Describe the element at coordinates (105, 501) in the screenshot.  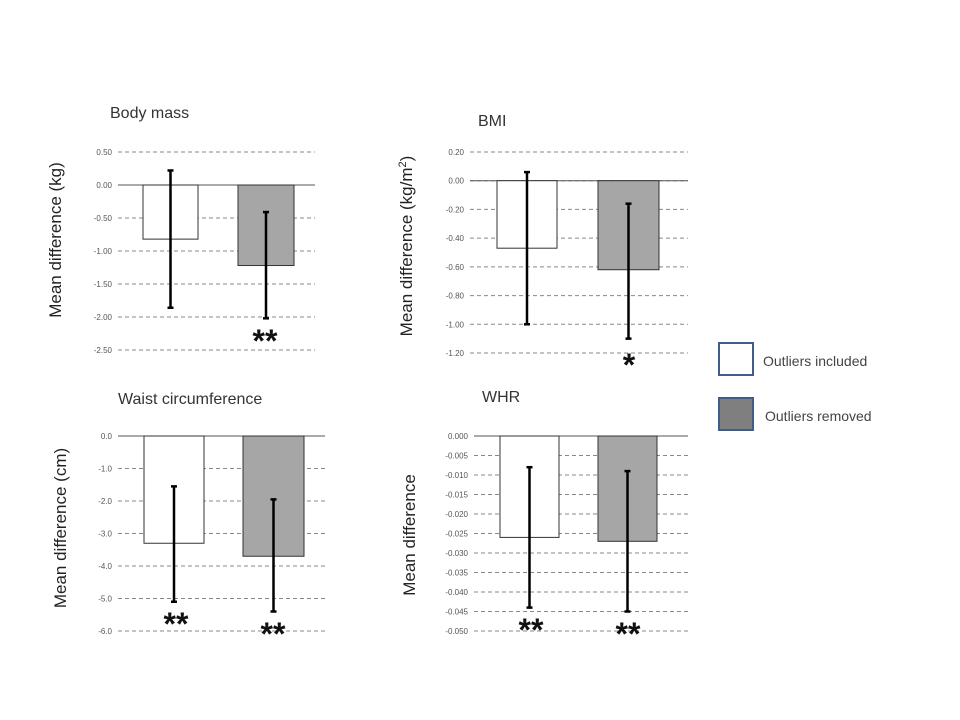
I see `y-tick-label: -2.0` at that location.